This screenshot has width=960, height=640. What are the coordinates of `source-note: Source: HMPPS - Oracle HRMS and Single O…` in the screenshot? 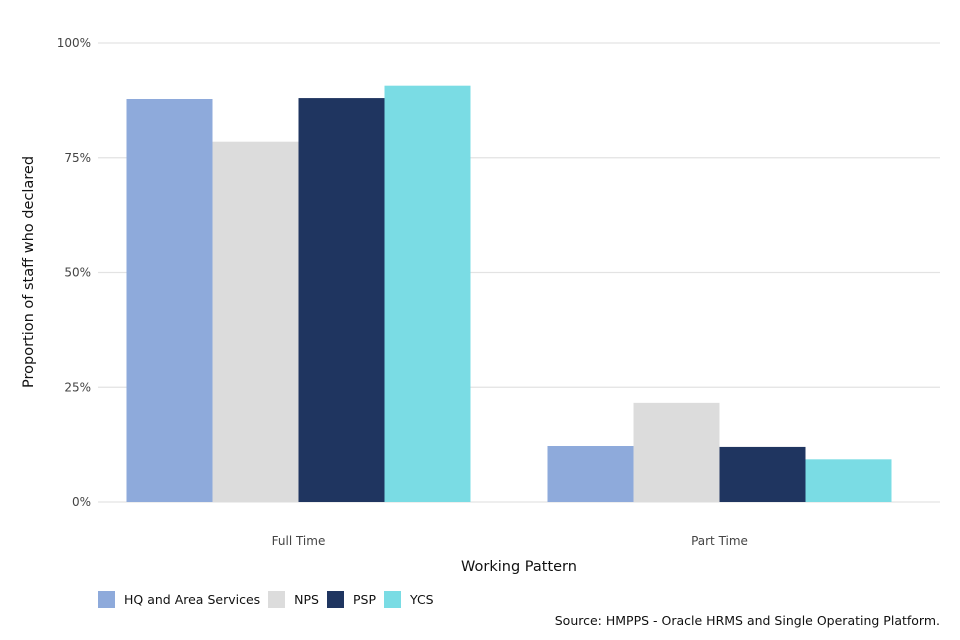 It's located at (747, 620).